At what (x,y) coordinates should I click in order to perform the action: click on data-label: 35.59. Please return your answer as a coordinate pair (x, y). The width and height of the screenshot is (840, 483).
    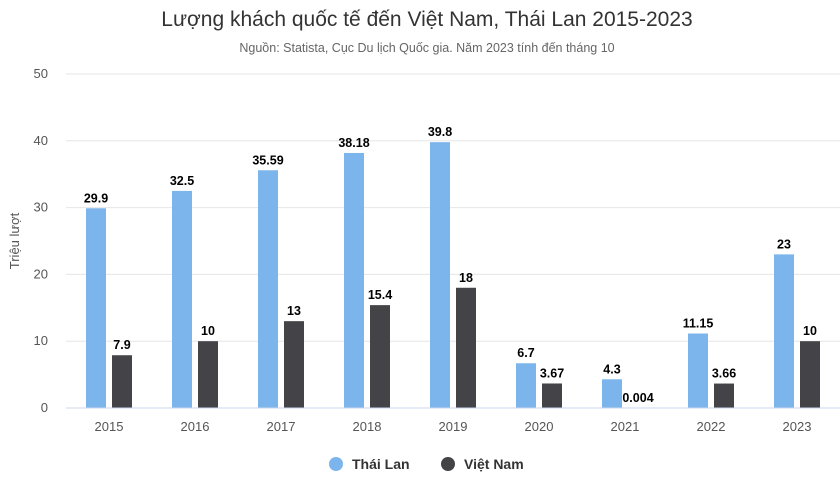
    Looking at the image, I should click on (267, 160).